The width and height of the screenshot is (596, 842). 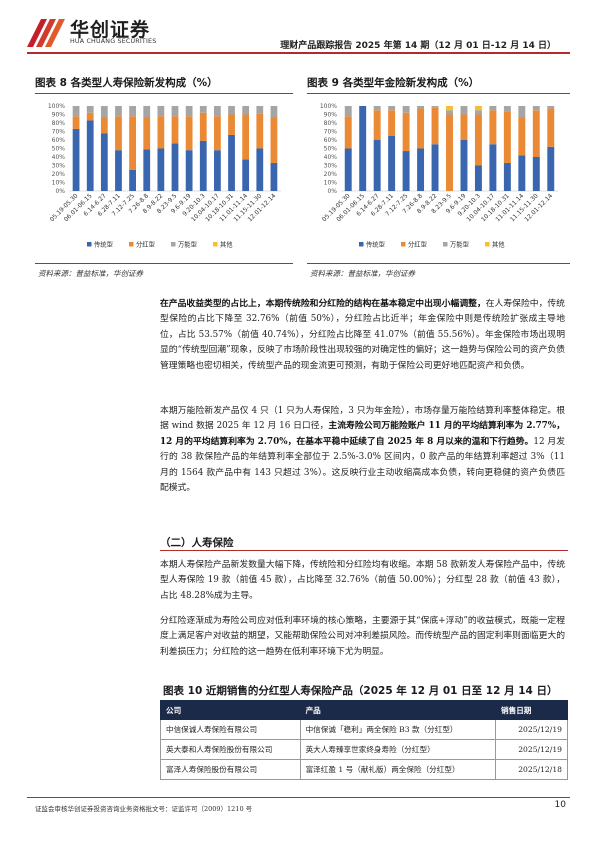 What do you see at coordinates (59, 174) in the screenshot?
I see `y-tick-label: 20%` at bounding box center [59, 174].